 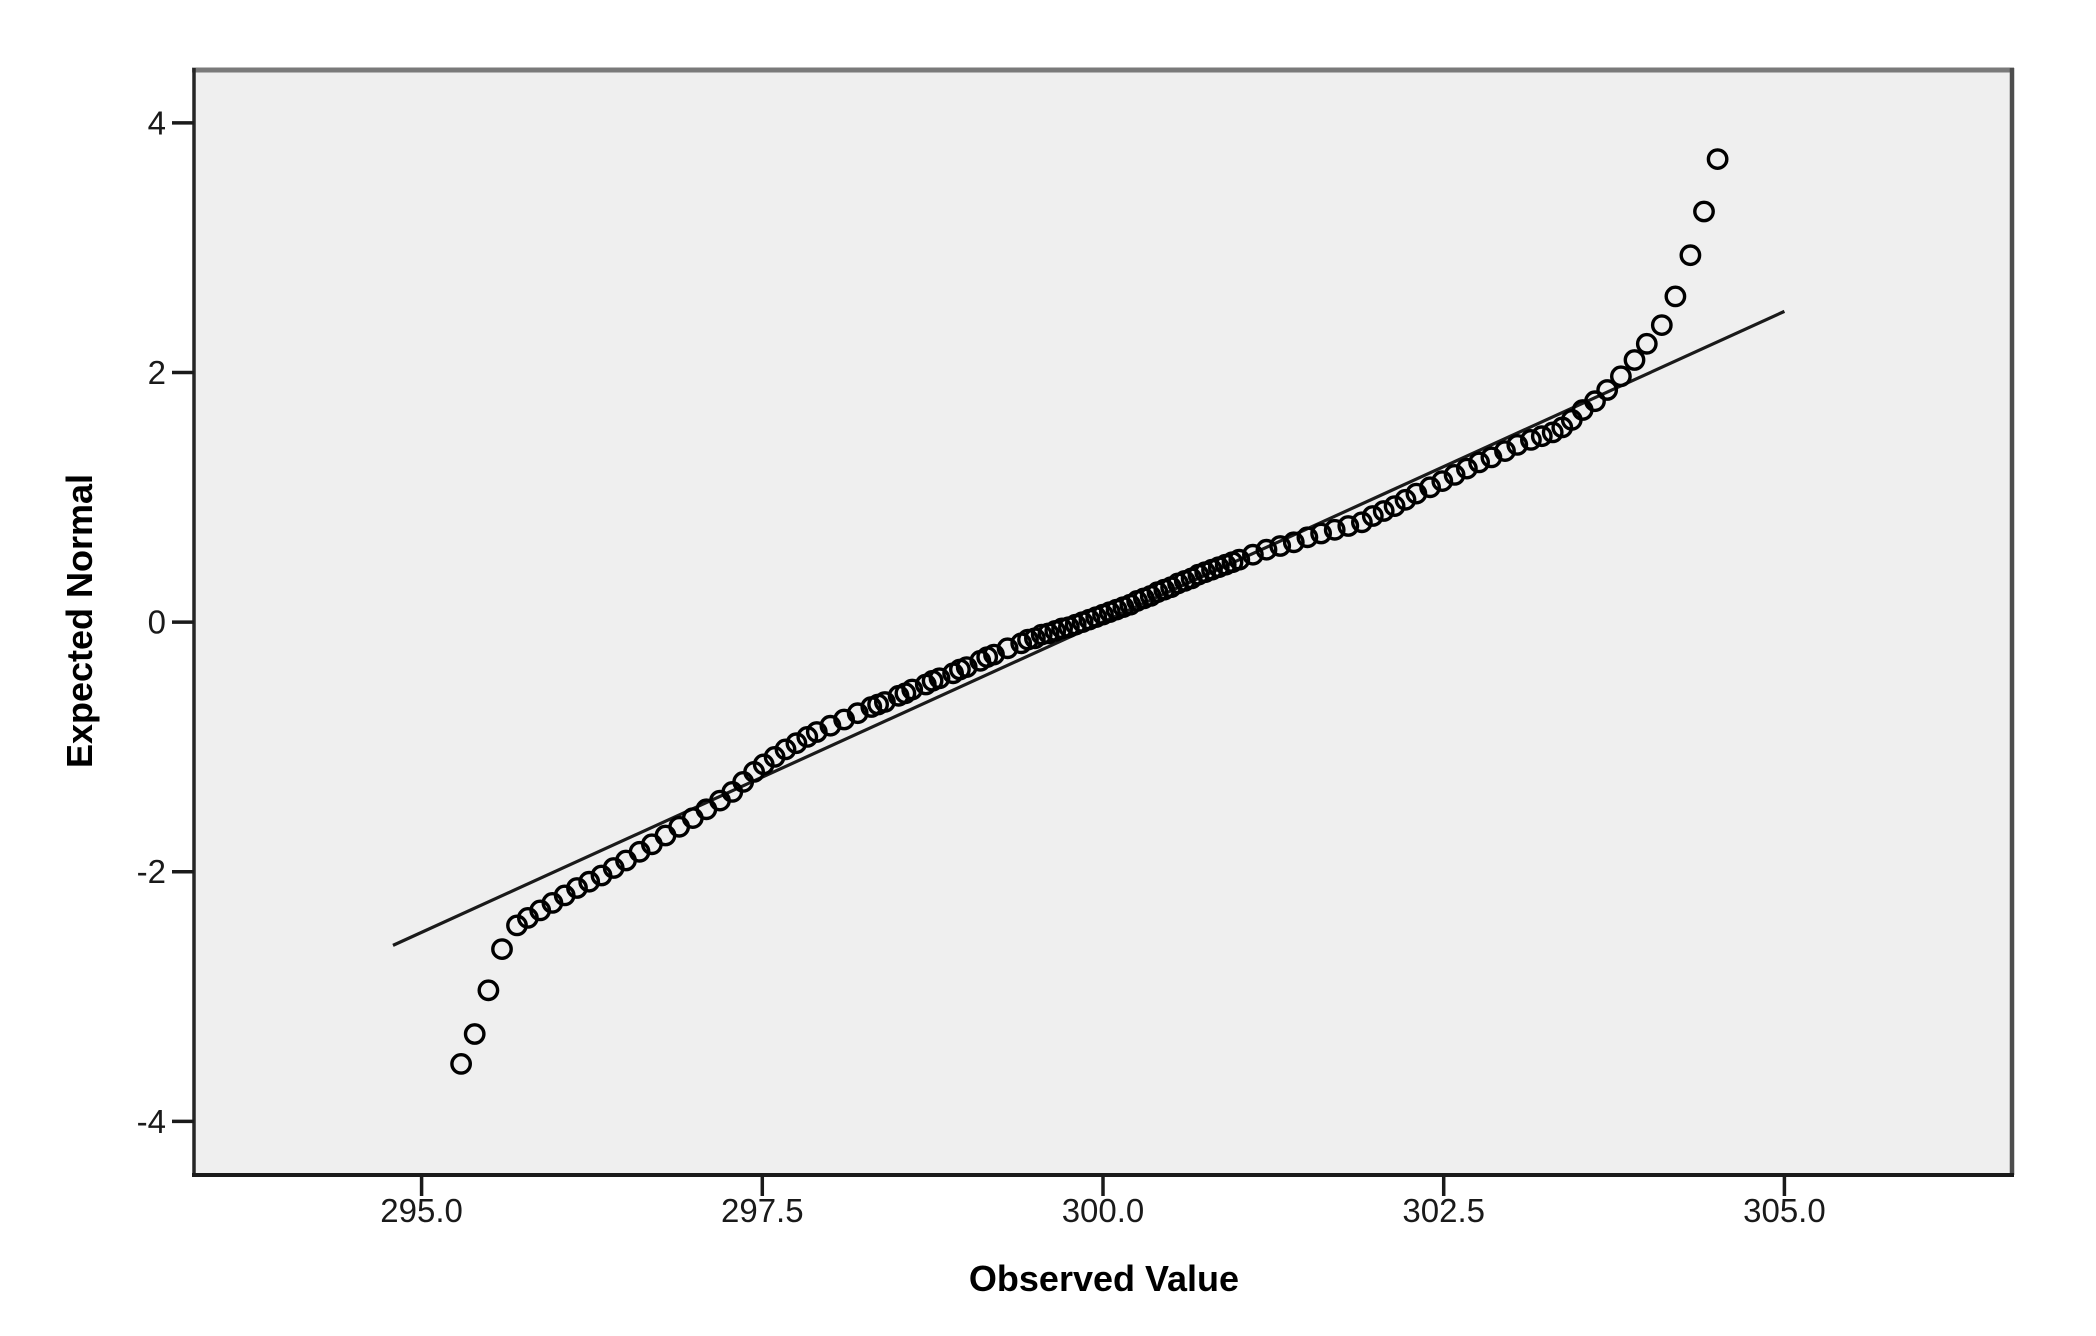 What do you see at coordinates (157, 622) in the screenshot?
I see `y-tick-label: 0` at bounding box center [157, 622].